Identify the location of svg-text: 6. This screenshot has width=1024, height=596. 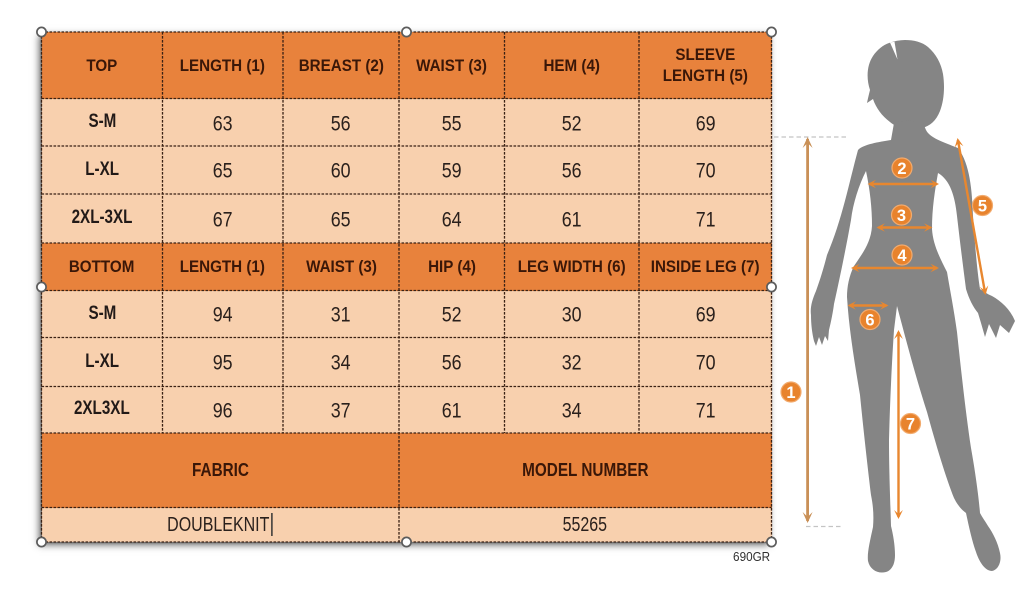
(869, 320).